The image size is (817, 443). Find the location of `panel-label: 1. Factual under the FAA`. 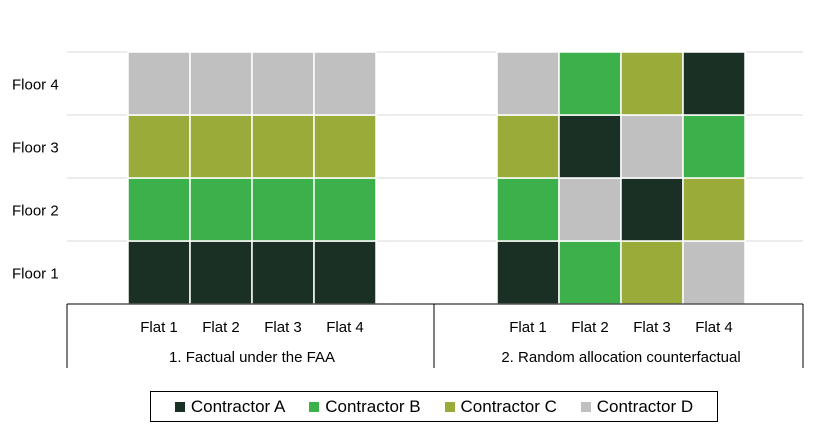

panel-label: 1. Factual under the FAA is located at coordinates (252, 357).